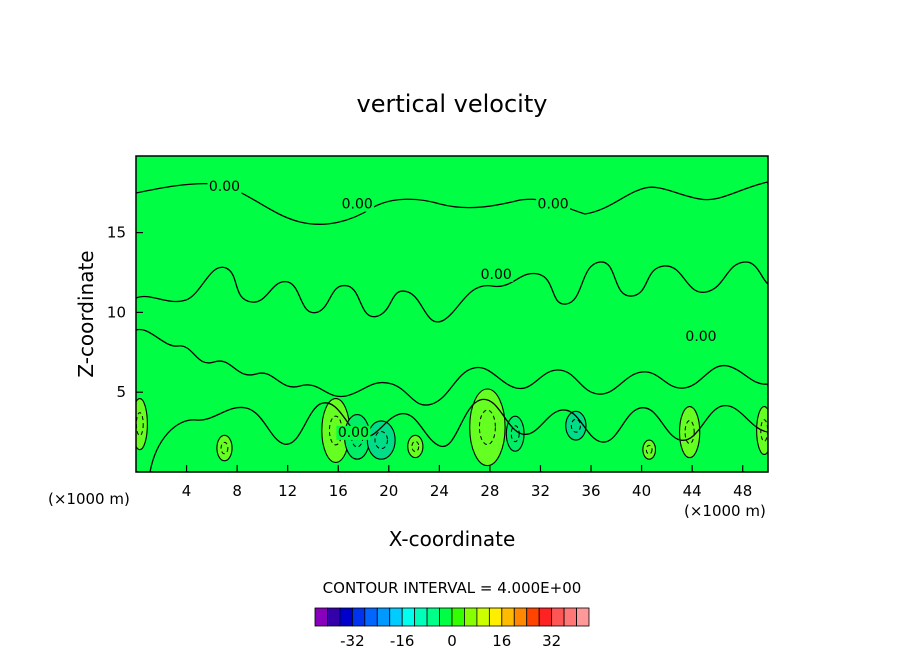 This screenshot has width=904, height=654. I want to click on x-tick-label: 20, so click(388, 491).